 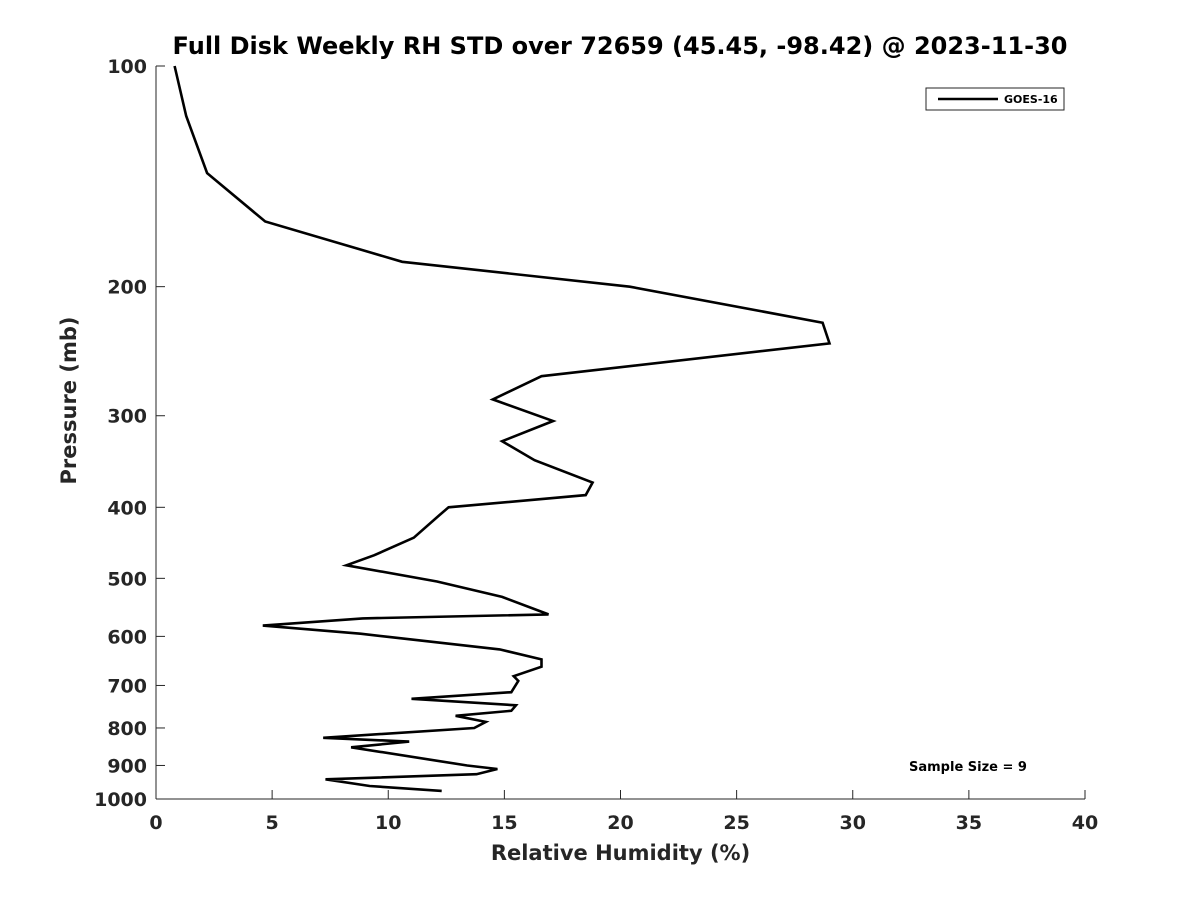 What do you see at coordinates (127, 288) in the screenshot?
I see `y-tick-label: 200` at bounding box center [127, 288].